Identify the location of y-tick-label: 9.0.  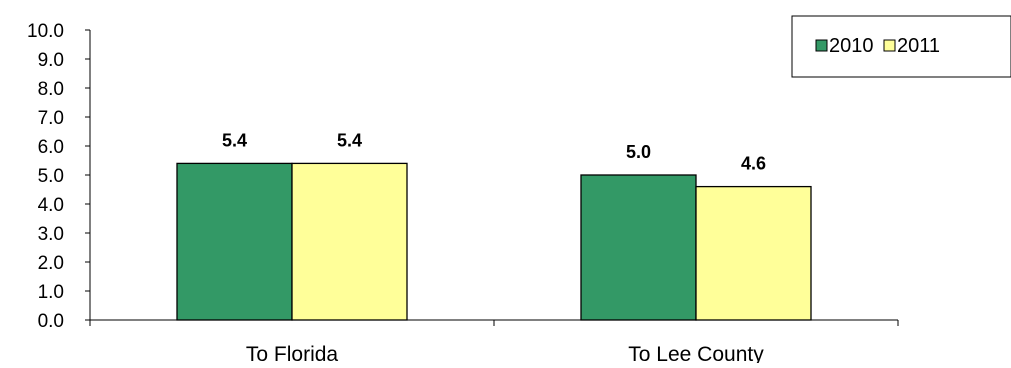
(51, 60).